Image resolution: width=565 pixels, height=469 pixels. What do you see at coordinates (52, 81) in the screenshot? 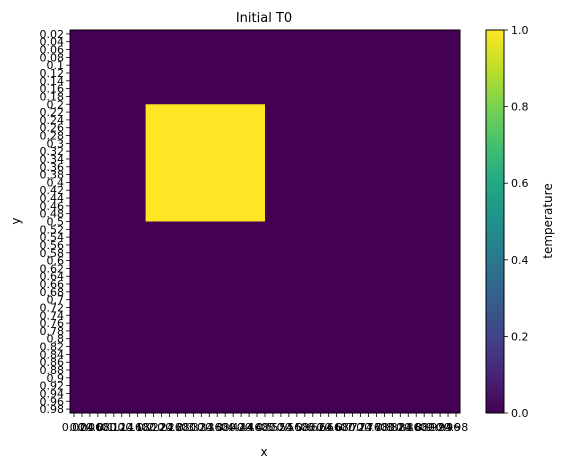
I see `y-tick-label: 0.14` at bounding box center [52, 81].